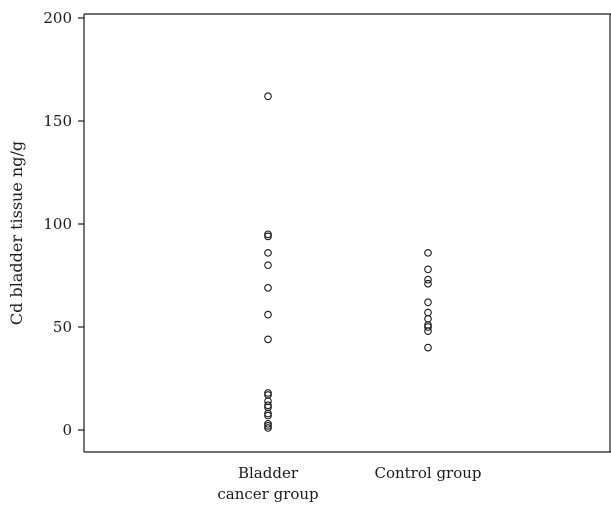 Image resolution: width=611 pixels, height=508 pixels. What do you see at coordinates (67, 430) in the screenshot?
I see `y-tick-label: 0` at bounding box center [67, 430].